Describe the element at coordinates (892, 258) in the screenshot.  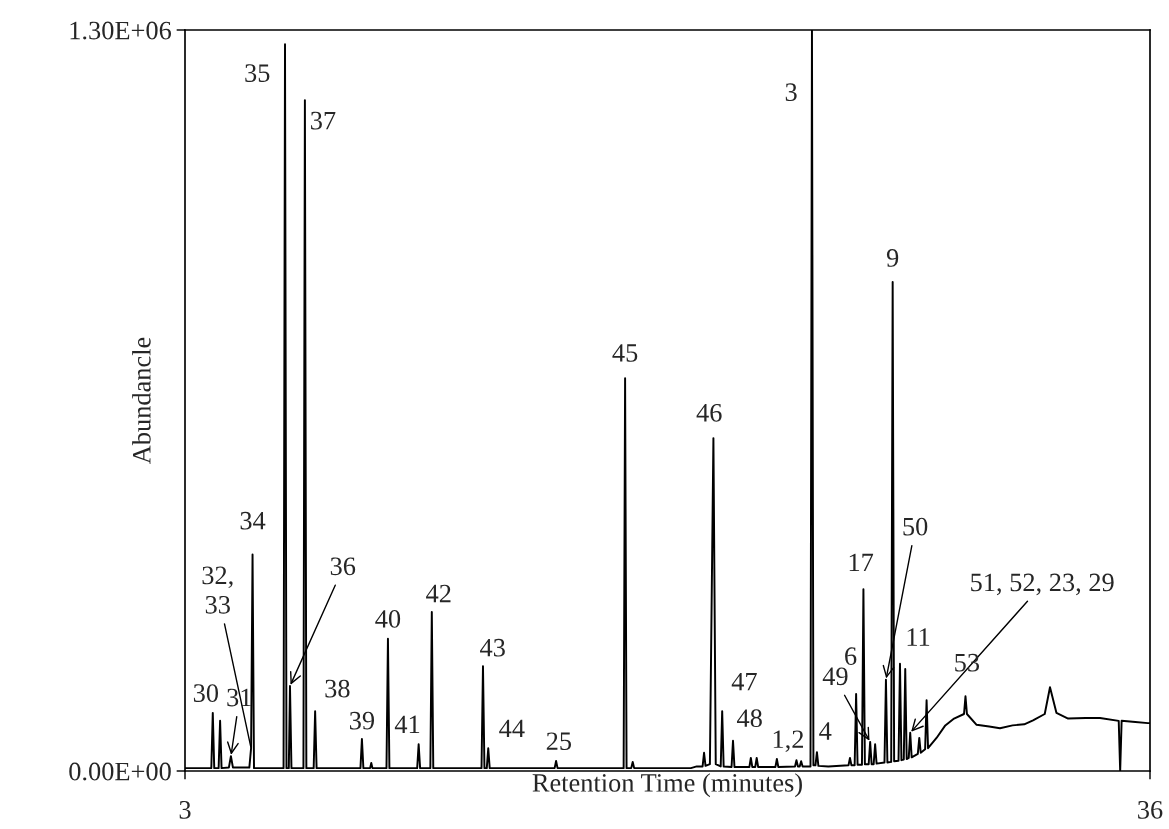
I see `annotation: 9` at that location.